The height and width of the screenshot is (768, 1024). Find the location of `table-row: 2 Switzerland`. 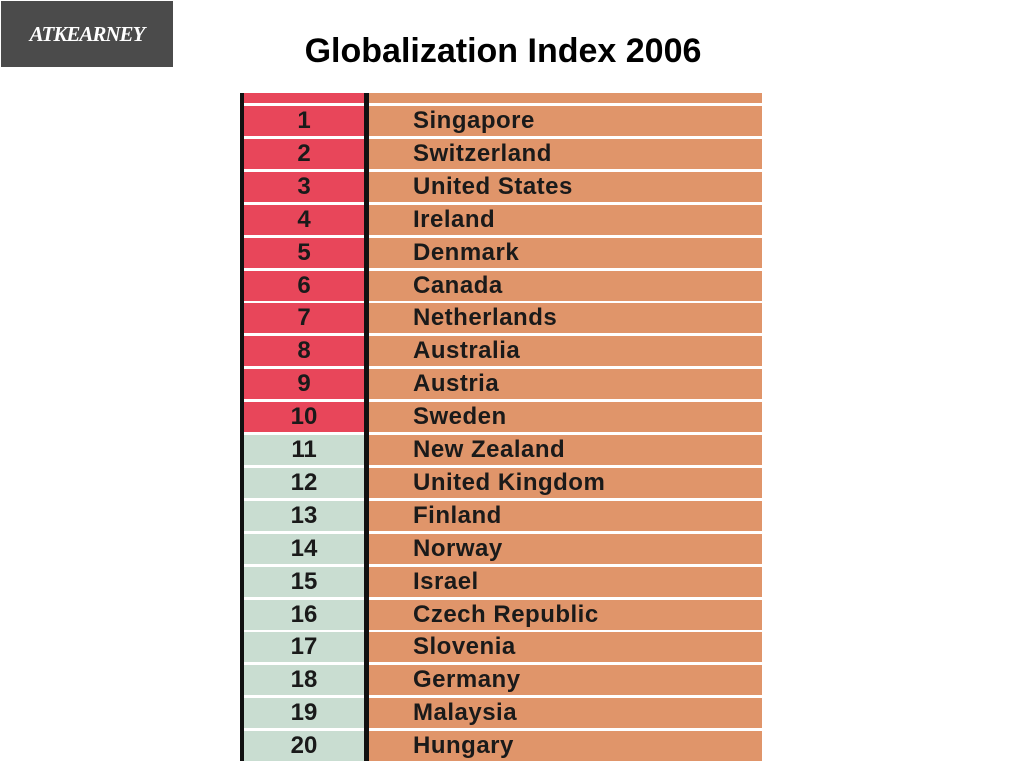

table-row: 2 Switzerland is located at coordinates (503, 153).